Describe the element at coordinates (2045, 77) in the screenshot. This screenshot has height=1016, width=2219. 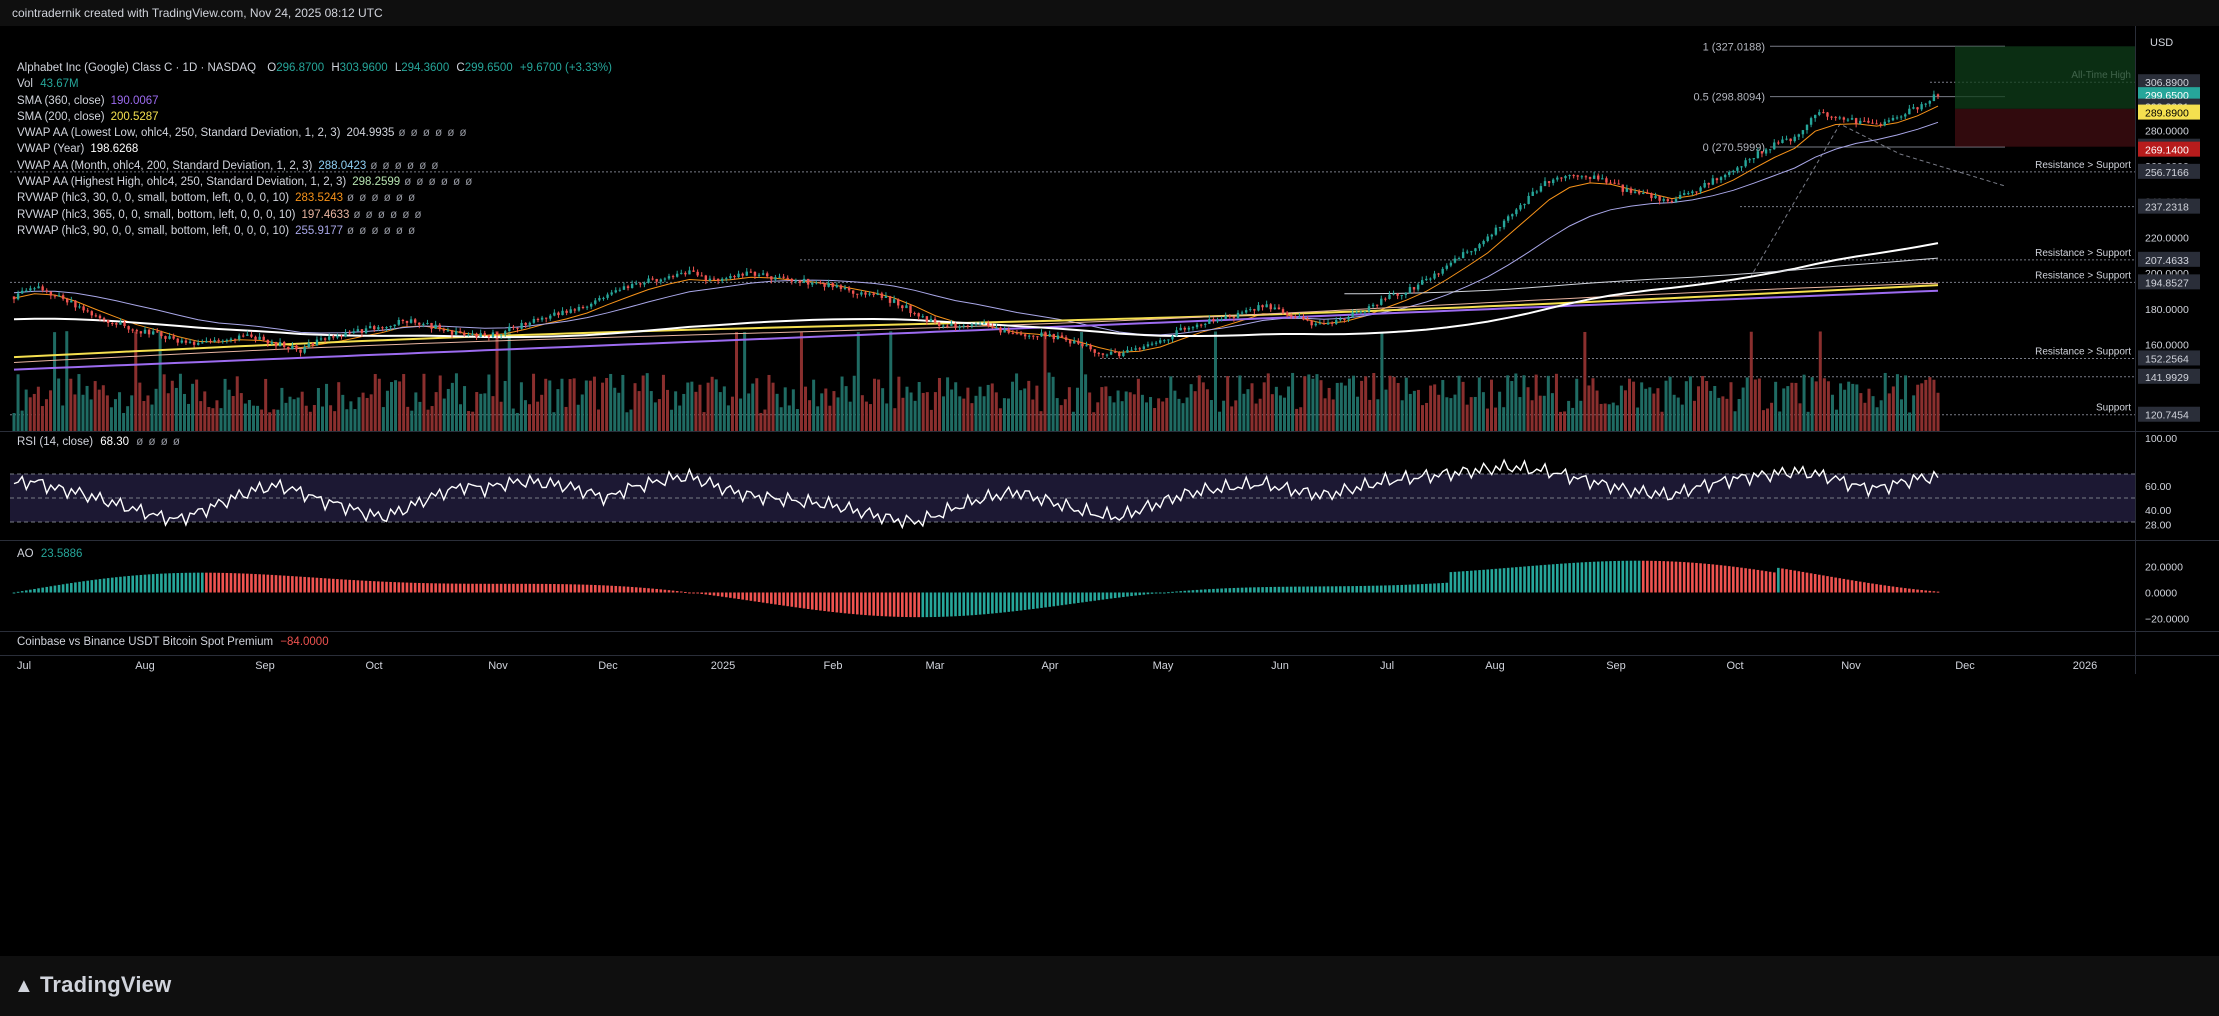
I see `profit-zone` at that location.